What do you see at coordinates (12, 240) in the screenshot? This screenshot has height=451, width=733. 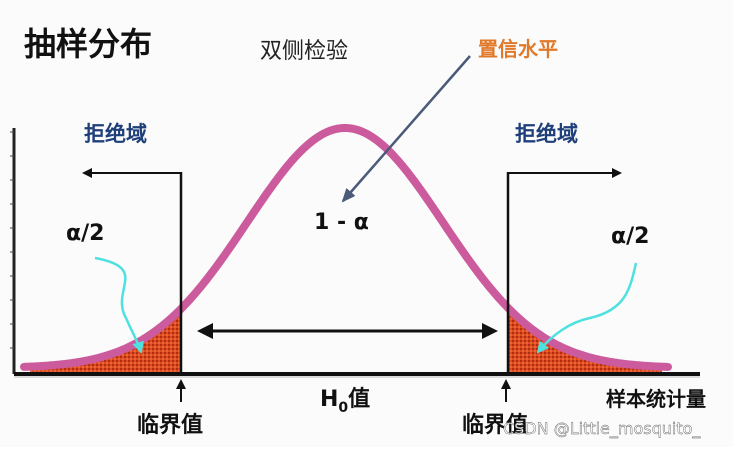 I see `y-axis-ticks` at bounding box center [12, 240].